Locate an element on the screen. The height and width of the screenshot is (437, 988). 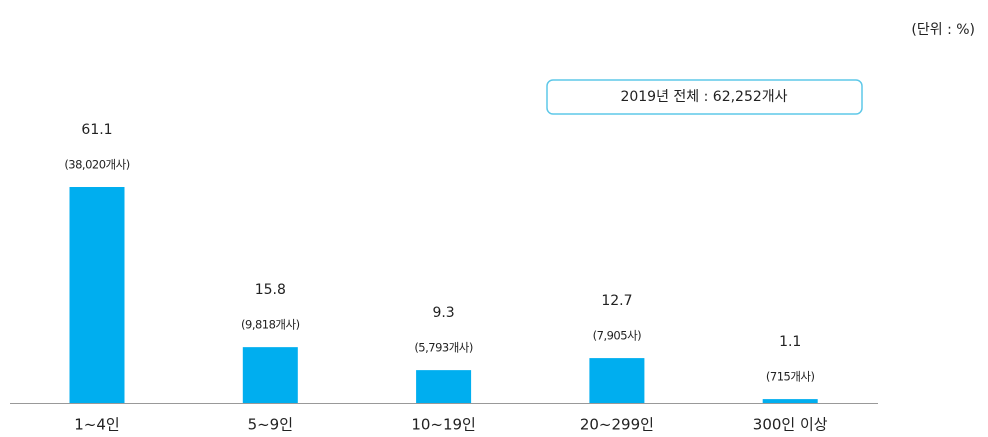
x-tick-label: 10~19인 is located at coordinates (443, 425).